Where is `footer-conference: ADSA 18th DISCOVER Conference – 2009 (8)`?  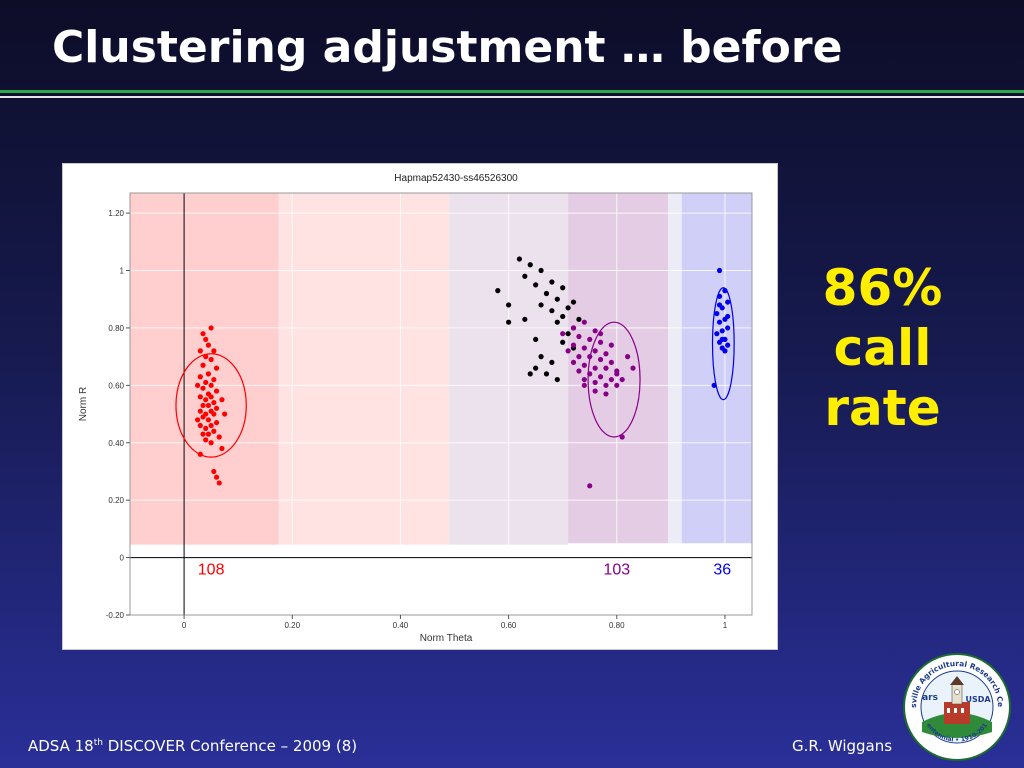
footer-conference: ADSA 18th DISCOVER Conference – 2009 (8) is located at coordinates (192, 746).